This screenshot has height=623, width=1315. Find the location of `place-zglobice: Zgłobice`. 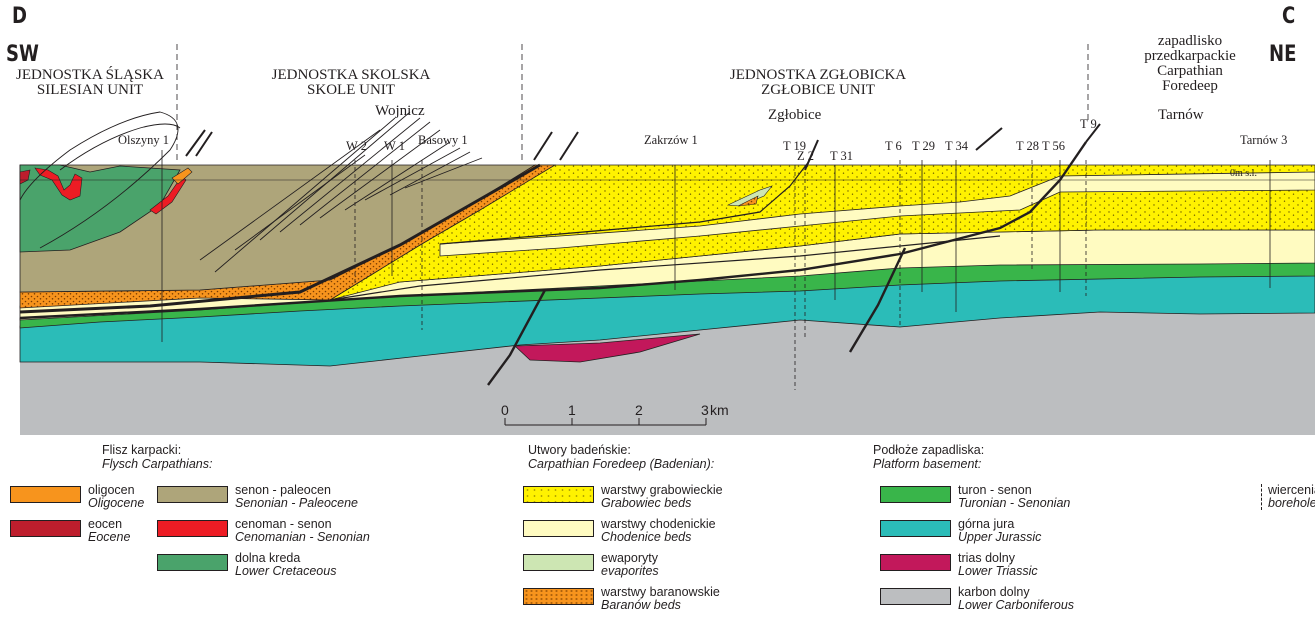

place-zglobice: Zgłobice is located at coordinates (795, 115).